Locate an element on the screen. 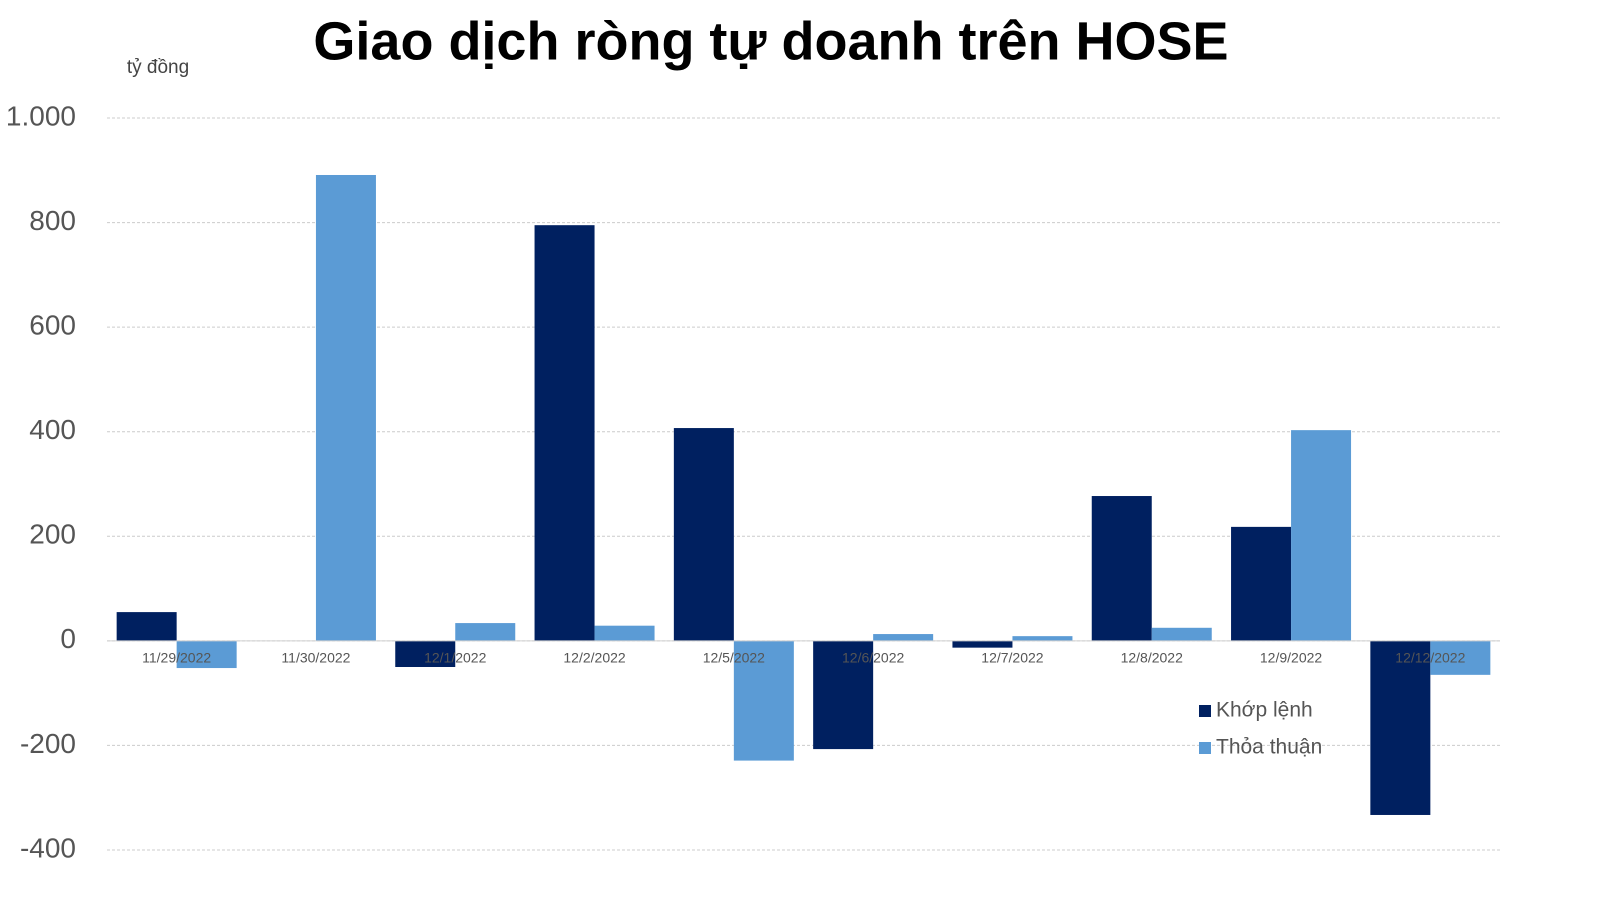 This screenshot has height=901, width=1601. x-tick-label: 11/30/2022 is located at coordinates (315, 658).